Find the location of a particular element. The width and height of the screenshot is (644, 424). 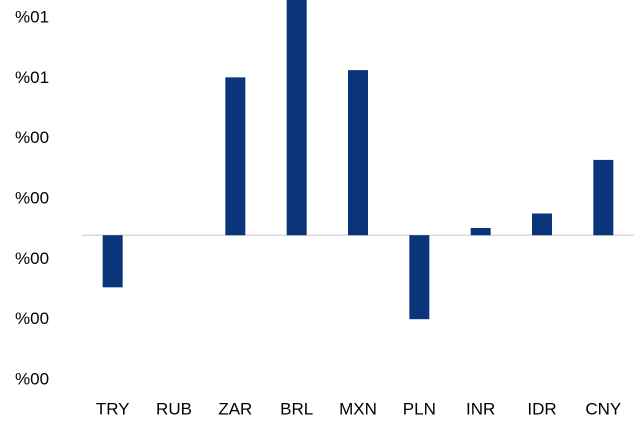

x-axis-tick-labels: TRY RUB ZAR BRL MXN PLN INR IDR CNY is located at coordinates (358, 408).